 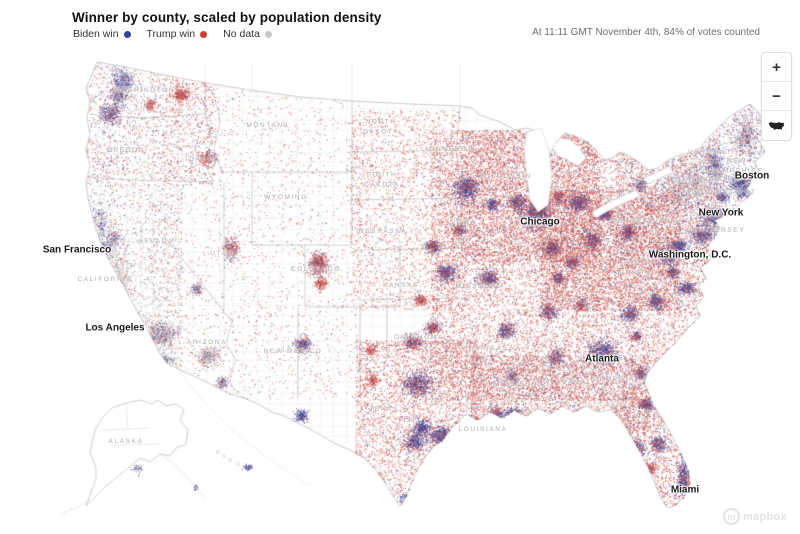 I want to click on map-controls: + −, so click(x=776, y=96).